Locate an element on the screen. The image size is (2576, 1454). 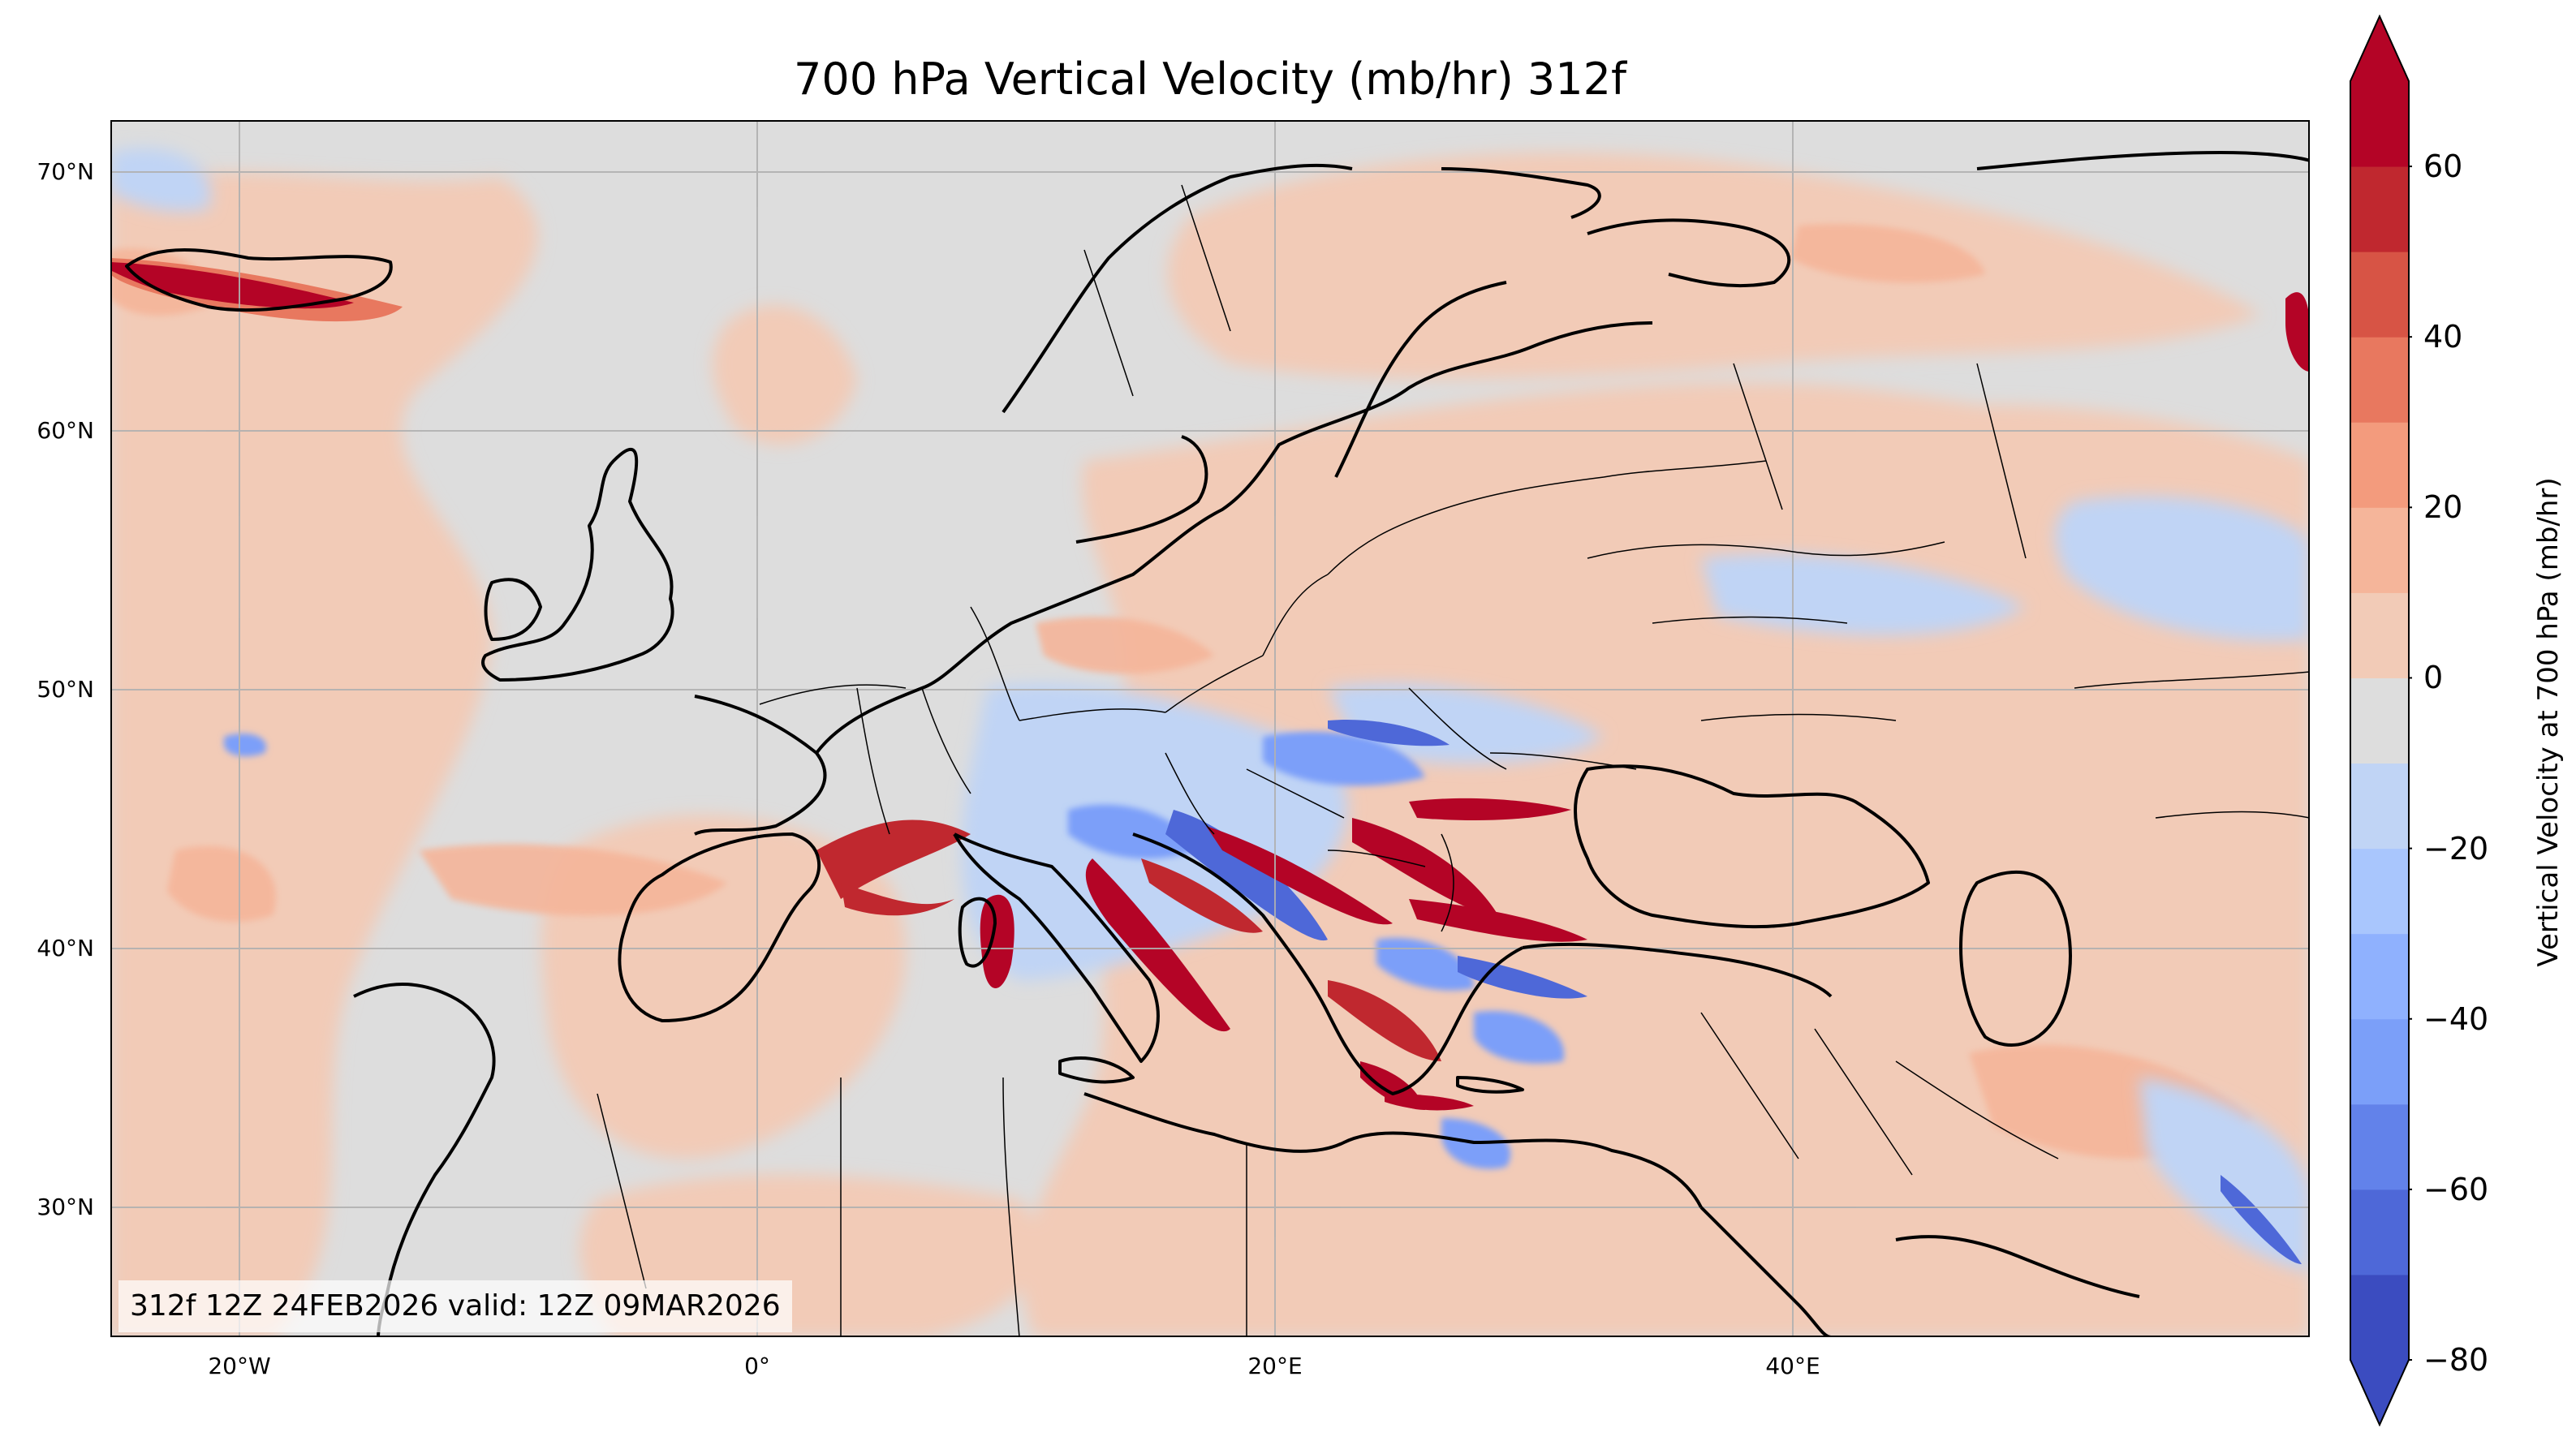
lon-label-20e: 20°E is located at coordinates (1275, 1366).